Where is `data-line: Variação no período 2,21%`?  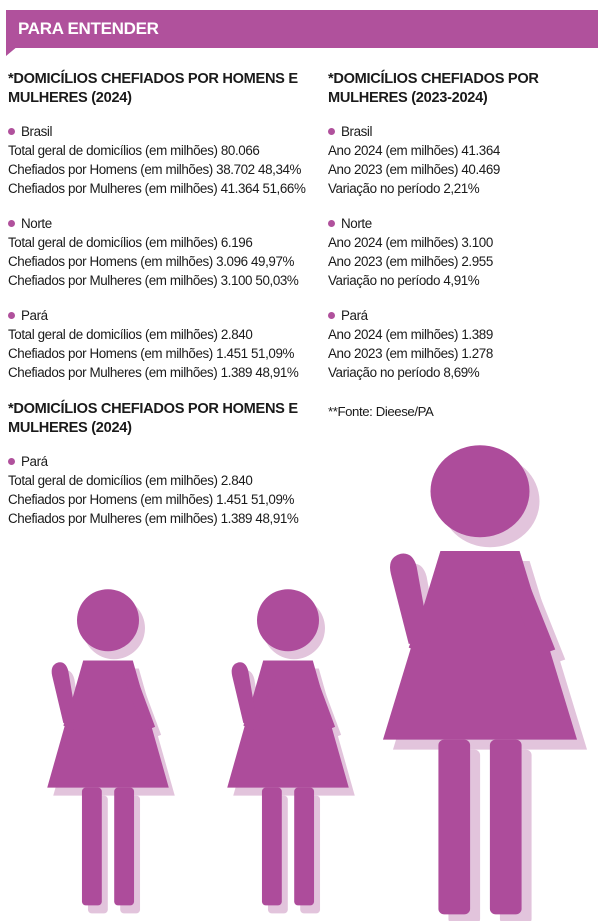
data-line: Variação no período 2,21% is located at coordinates (404, 188).